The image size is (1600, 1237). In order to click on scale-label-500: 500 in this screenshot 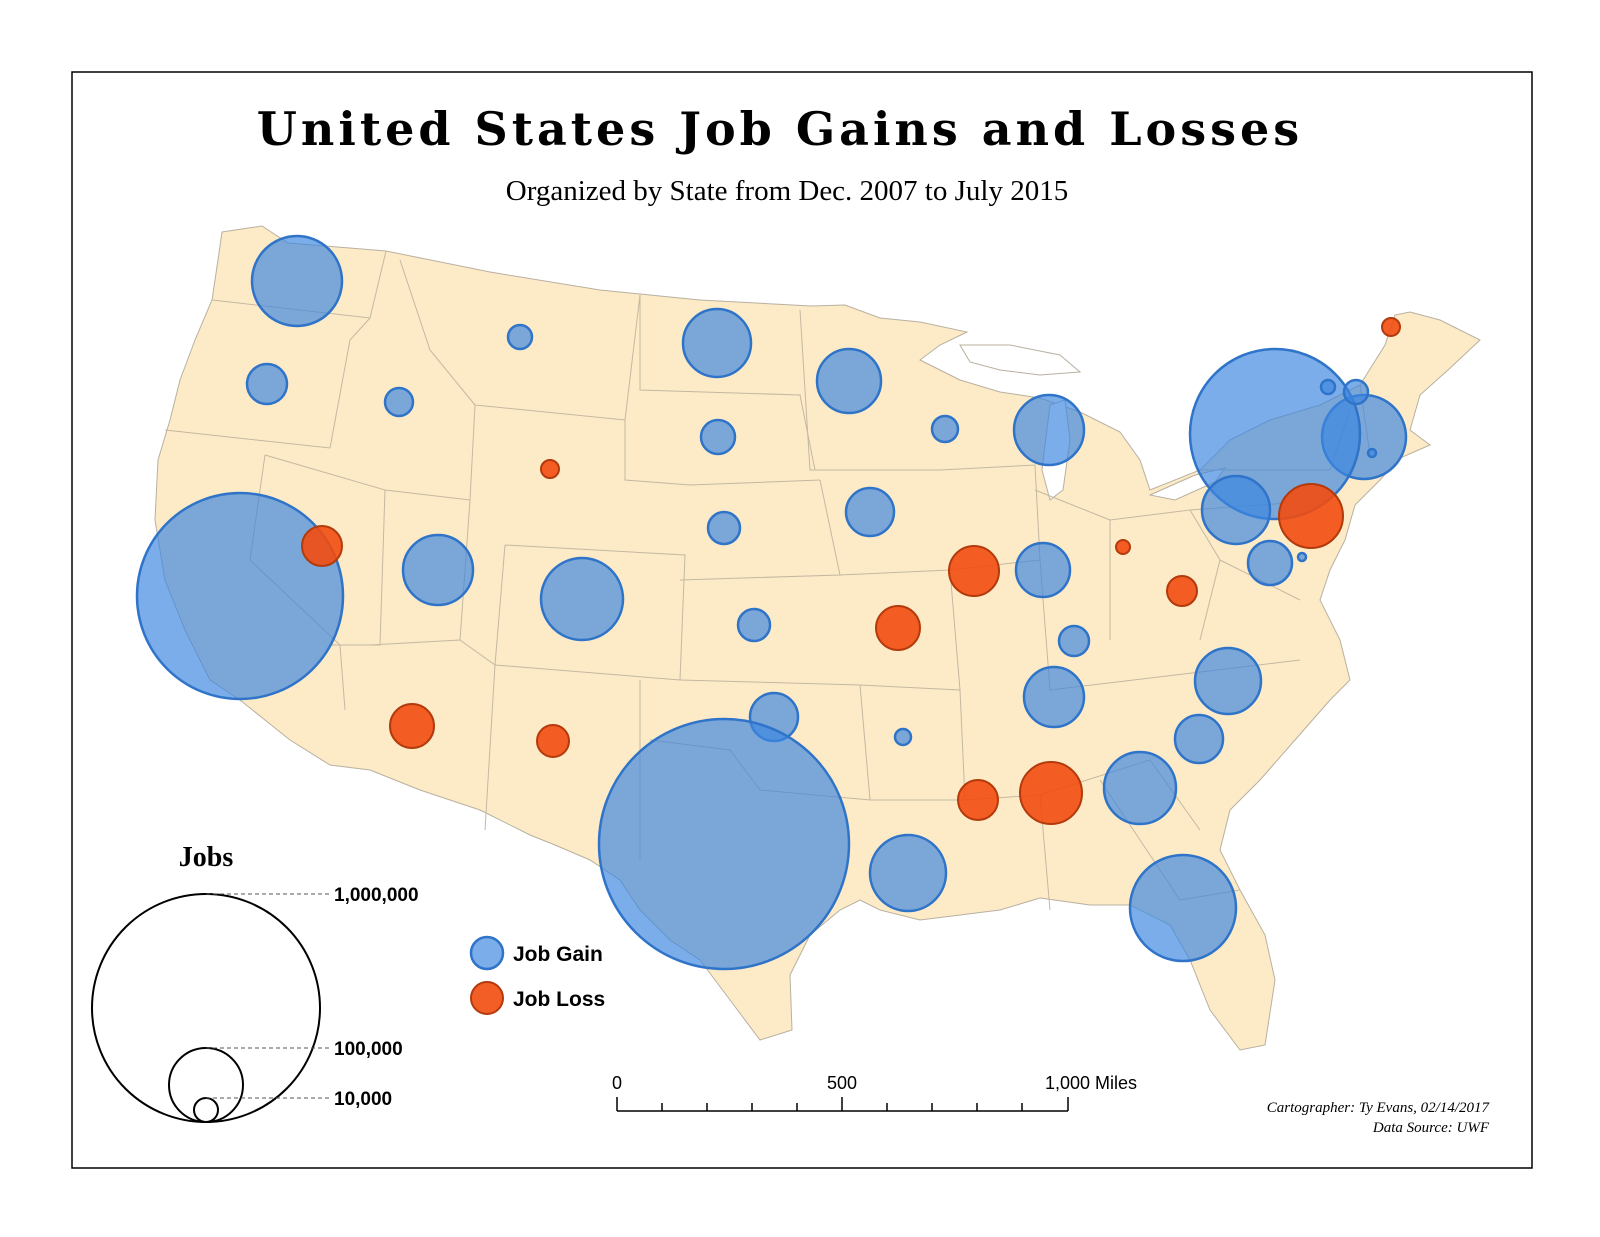, I will do `click(842, 1083)`.